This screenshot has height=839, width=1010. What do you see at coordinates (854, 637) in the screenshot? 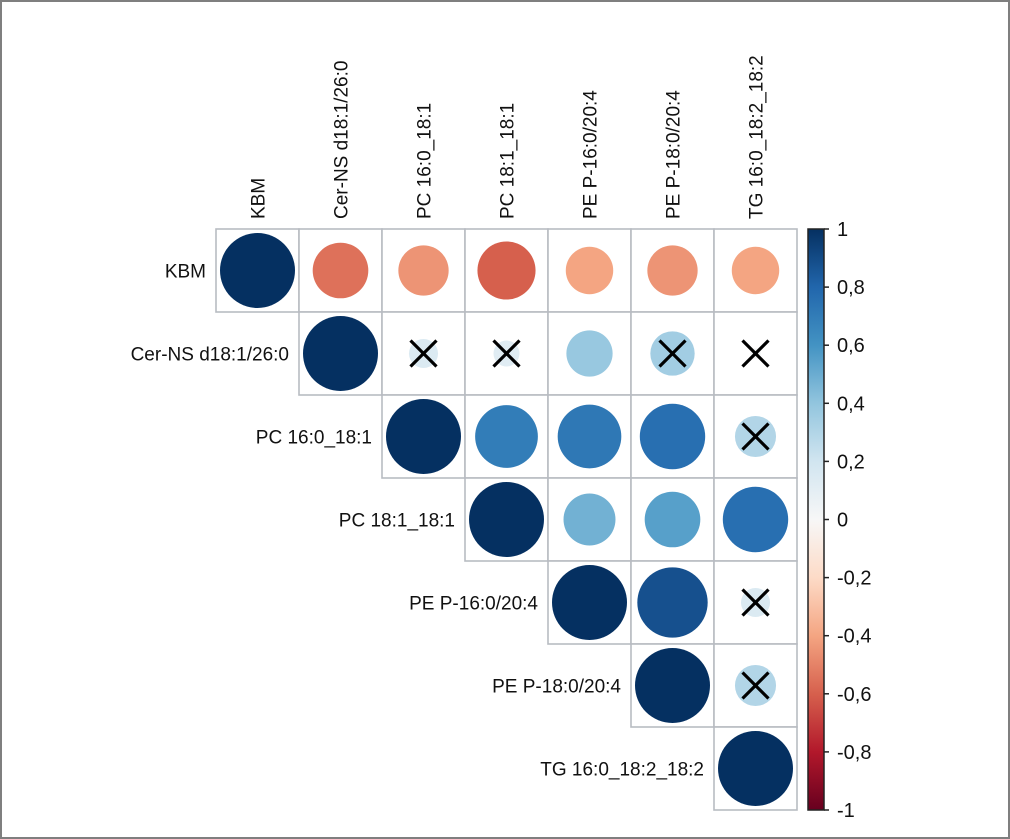
I see `colorbar-tick-label: -0,4` at bounding box center [854, 637].